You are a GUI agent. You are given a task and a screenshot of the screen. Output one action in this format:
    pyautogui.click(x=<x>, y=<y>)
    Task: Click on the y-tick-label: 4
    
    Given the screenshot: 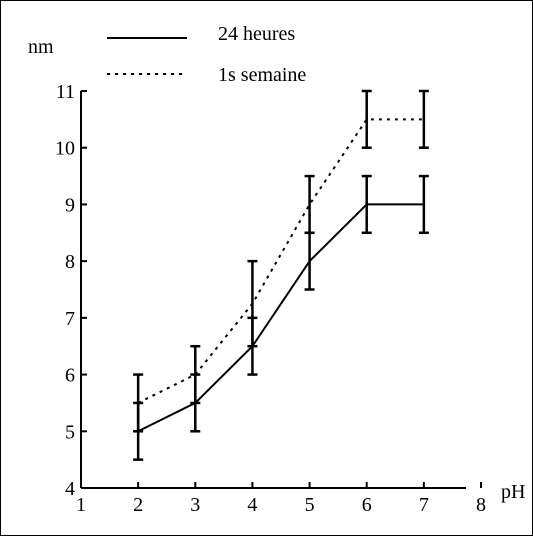 What is the action you would take?
    pyautogui.click(x=70, y=489)
    